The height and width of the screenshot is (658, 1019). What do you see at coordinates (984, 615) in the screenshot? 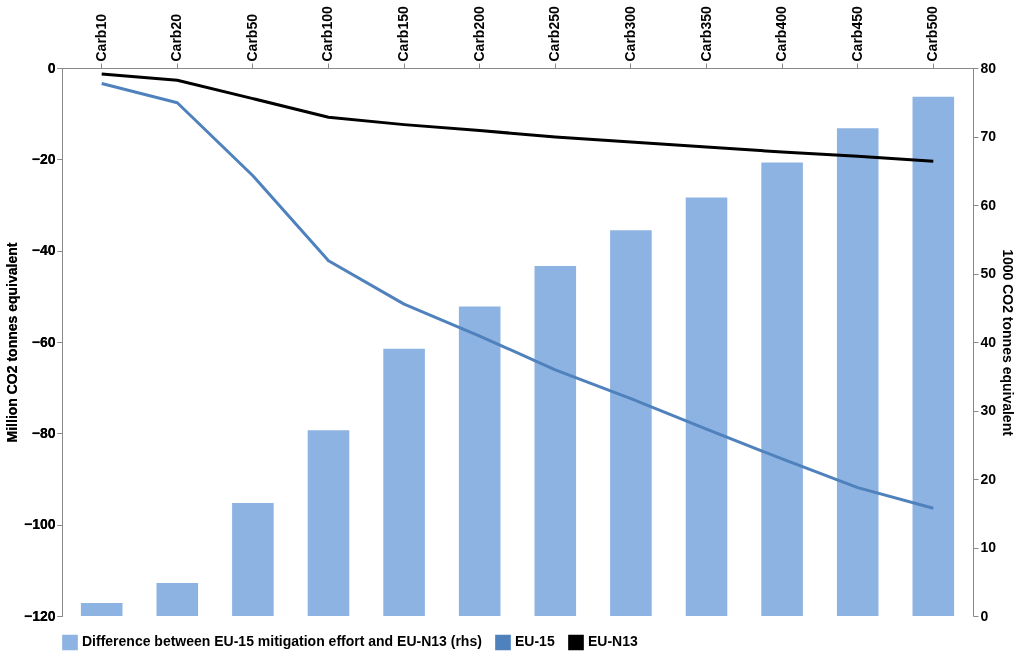
I see `y2-tick-label: 0` at bounding box center [984, 615].